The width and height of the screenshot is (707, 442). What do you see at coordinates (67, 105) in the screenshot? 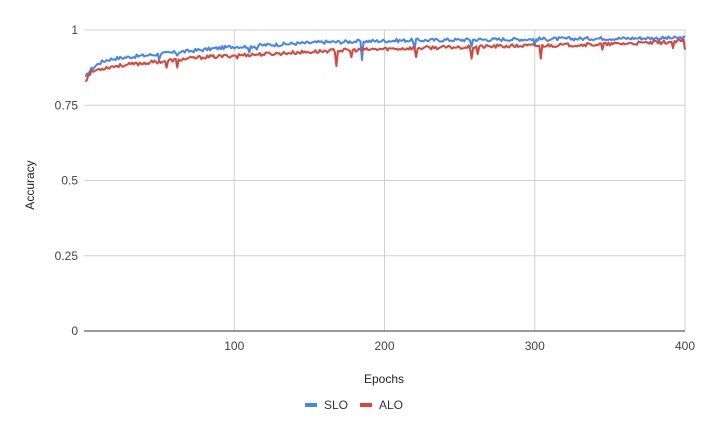
I see `y-tick-label: 0.75` at bounding box center [67, 105].